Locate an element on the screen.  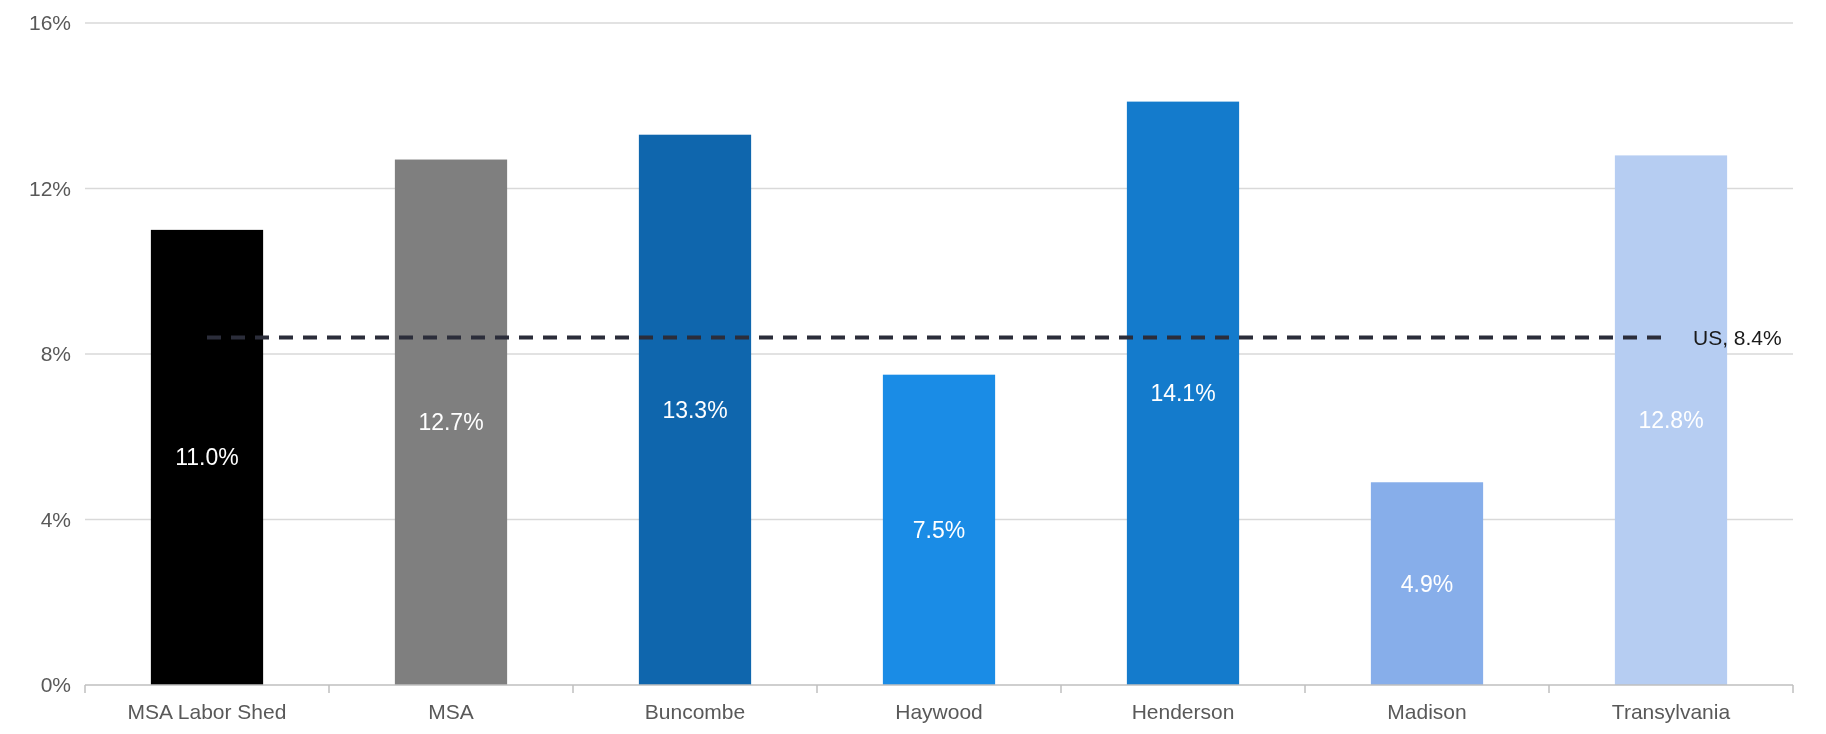
y-tick-label: 12% is located at coordinates (49, 188).